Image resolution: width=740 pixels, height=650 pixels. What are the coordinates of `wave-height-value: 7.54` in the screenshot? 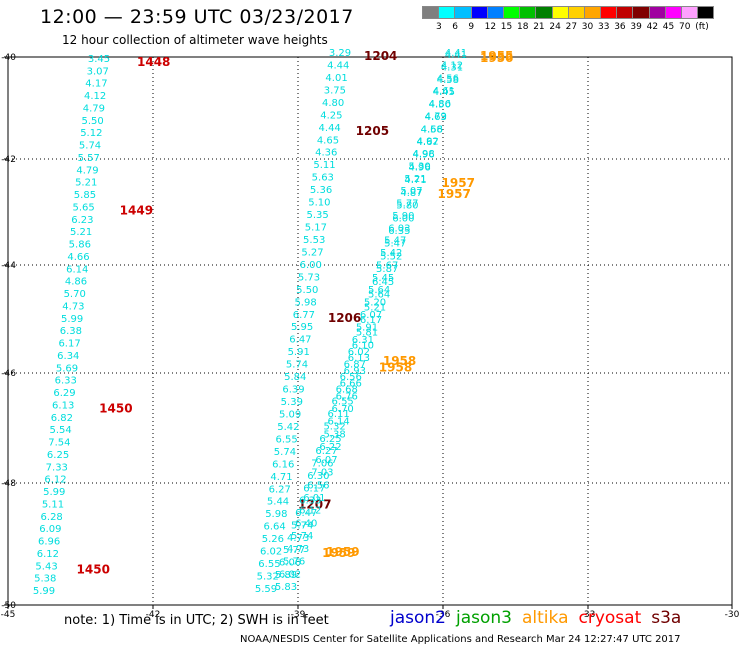 It's located at (59, 443).